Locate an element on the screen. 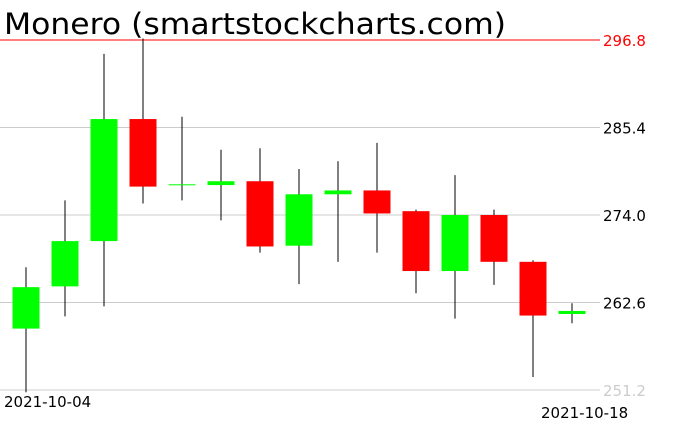 The height and width of the screenshot is (435, 676). x-tick-label-start: 2021-10-04 is located at coordinates (47, 402).